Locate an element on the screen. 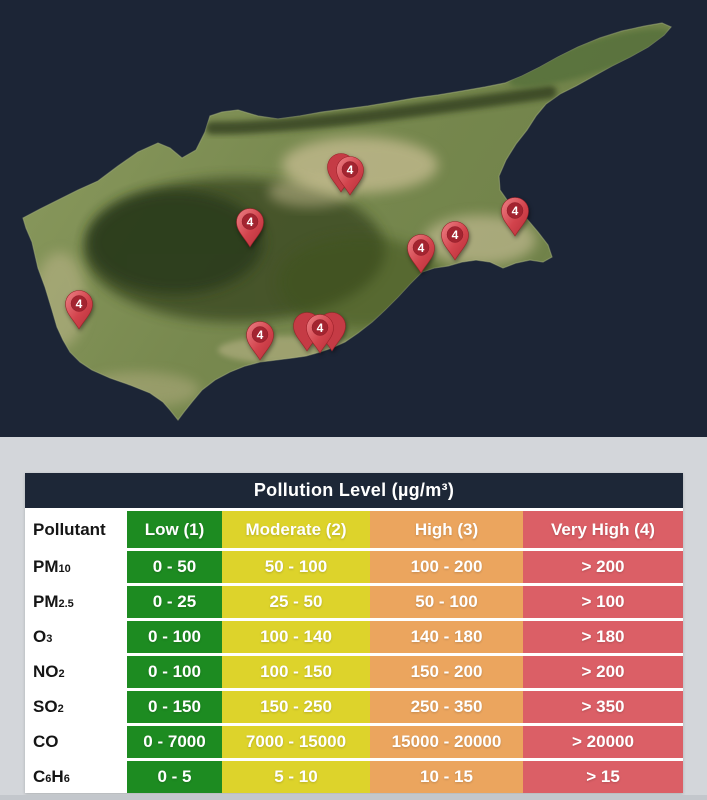 The width and height of the screenshot is (707, 800). value-cell: 140 - 180 is located at coordinates (446, 637).